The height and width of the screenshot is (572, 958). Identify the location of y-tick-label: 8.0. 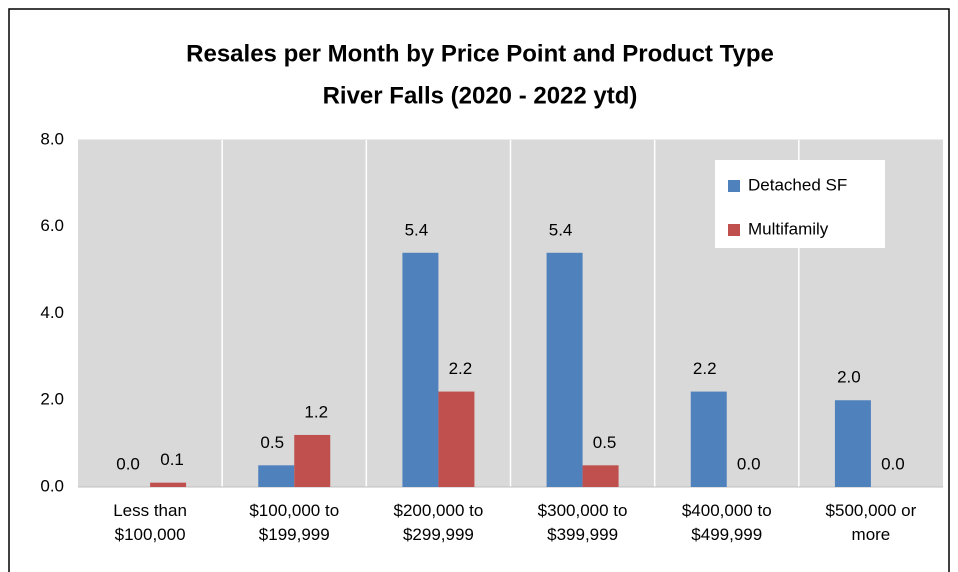
(52, 138).